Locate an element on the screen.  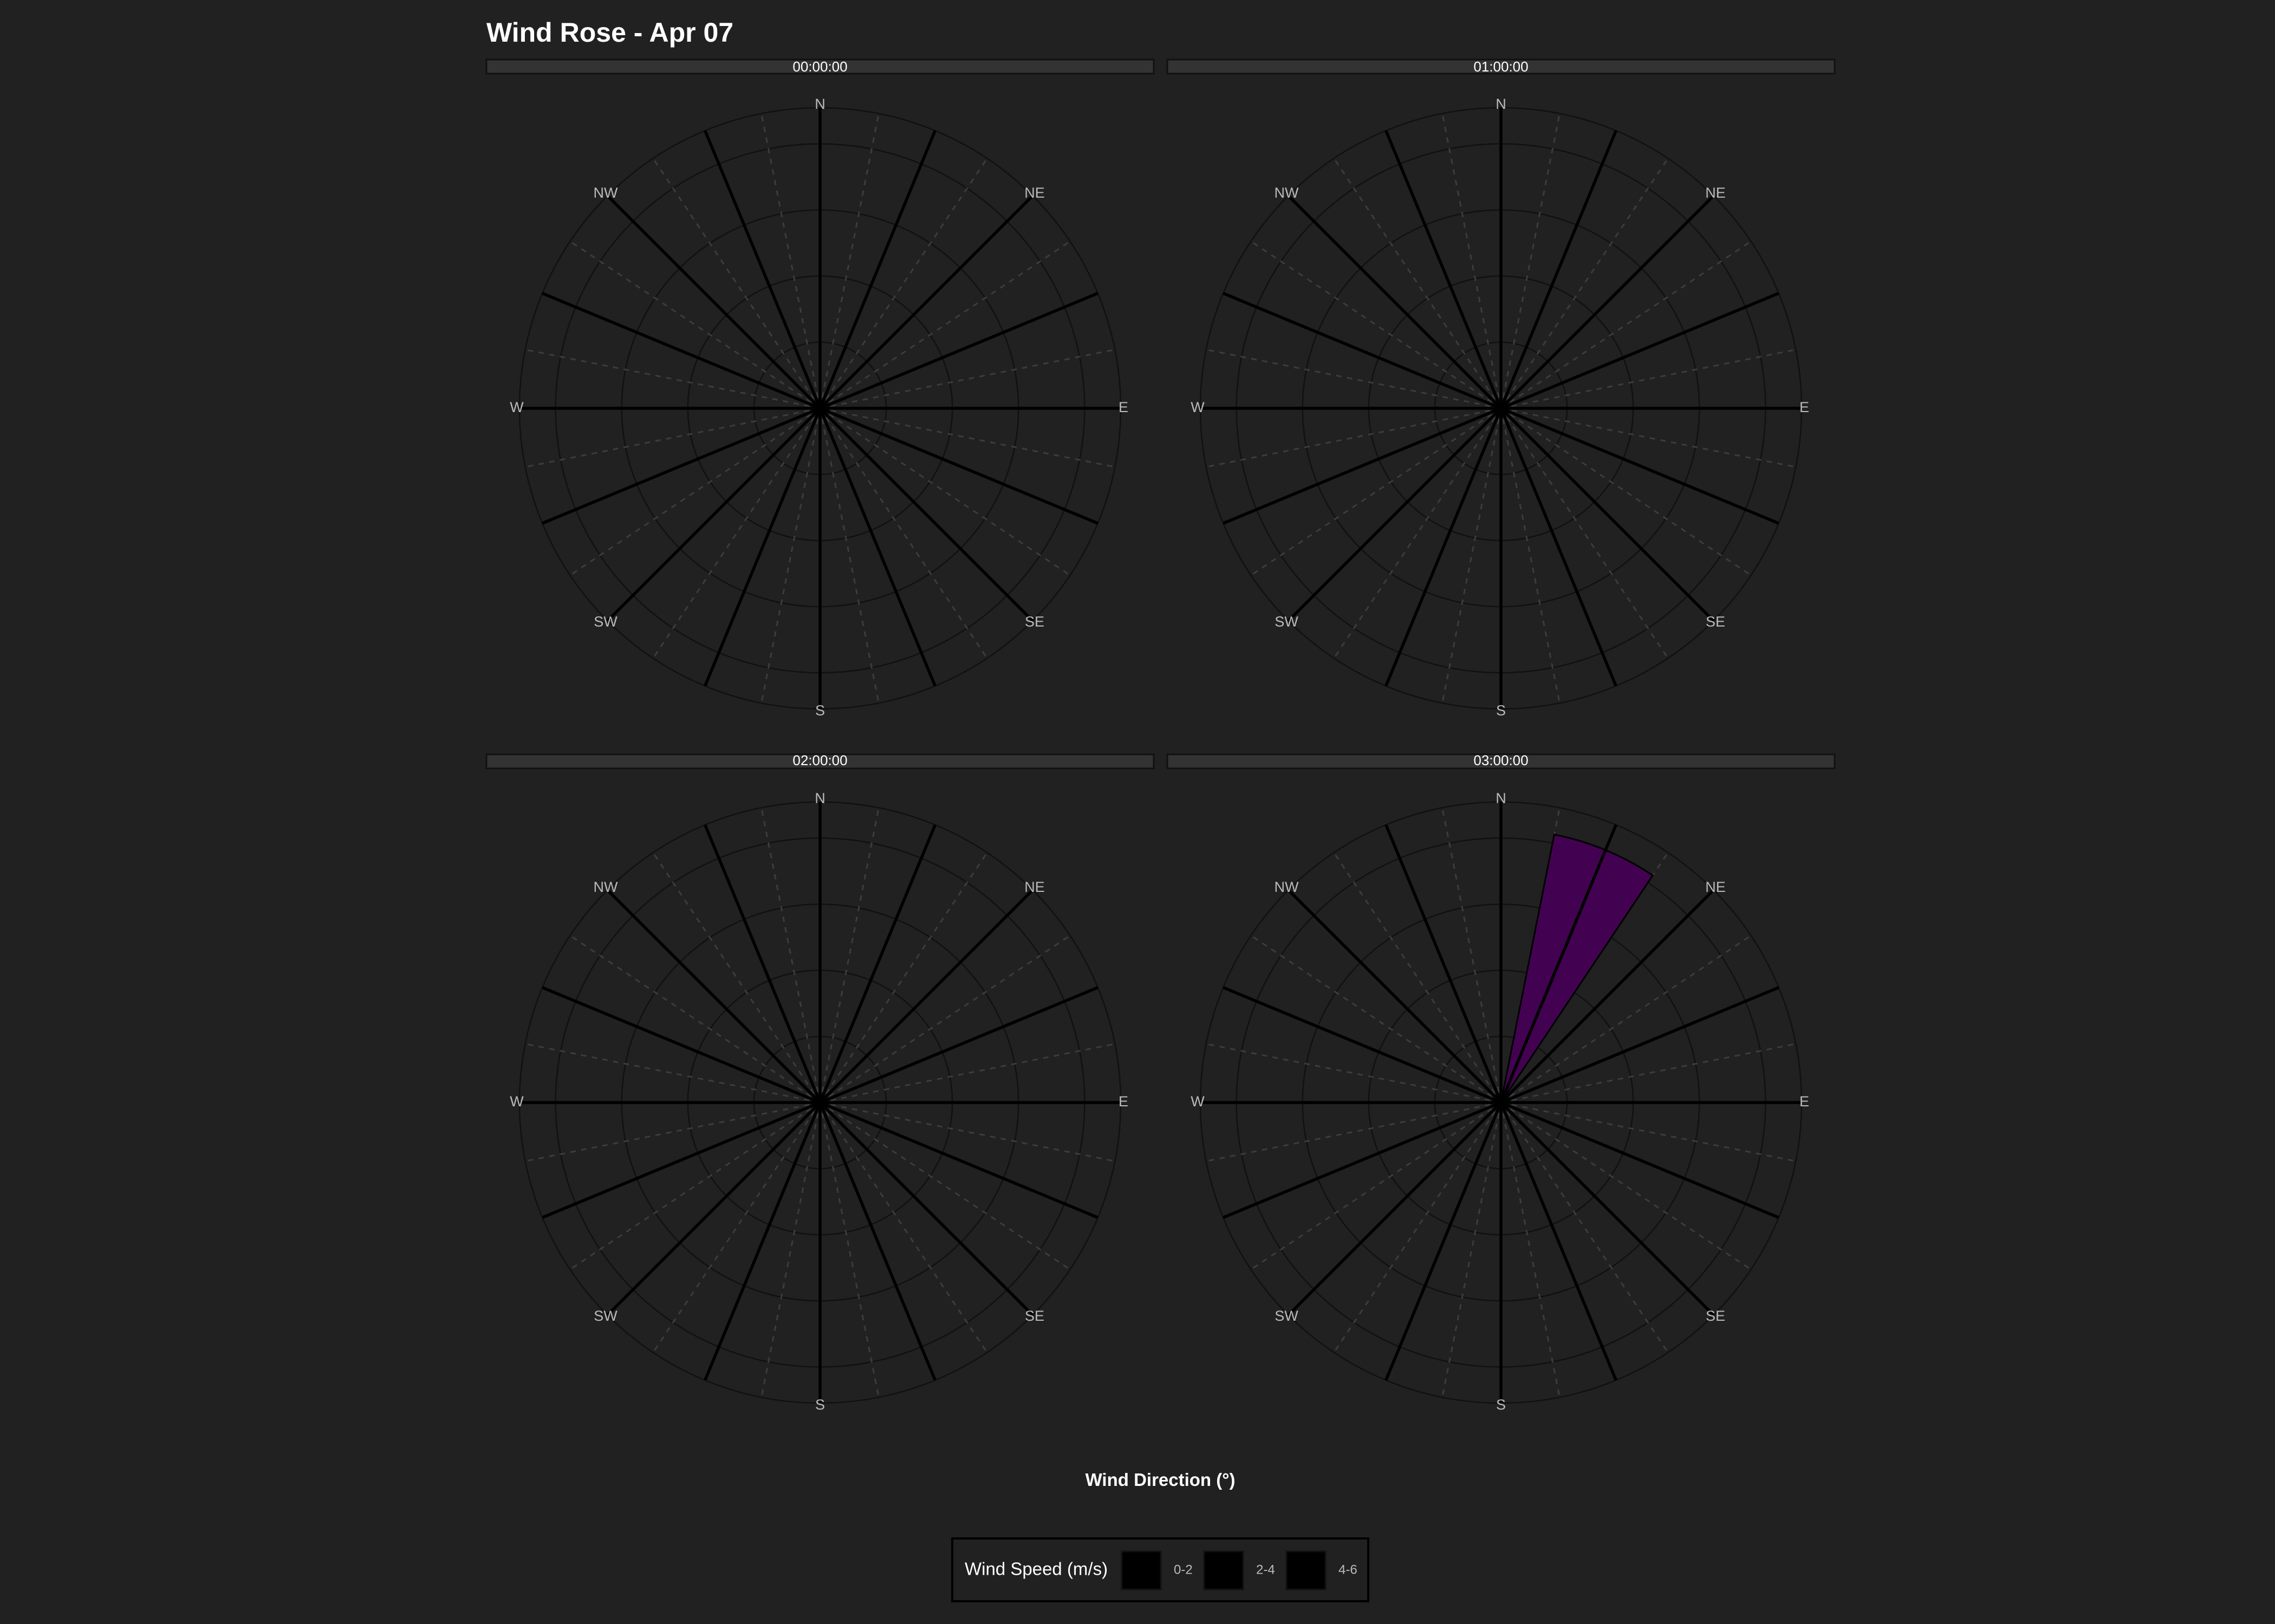
facet-label-3: 02:00:00 is located at coordinates (819, 760).